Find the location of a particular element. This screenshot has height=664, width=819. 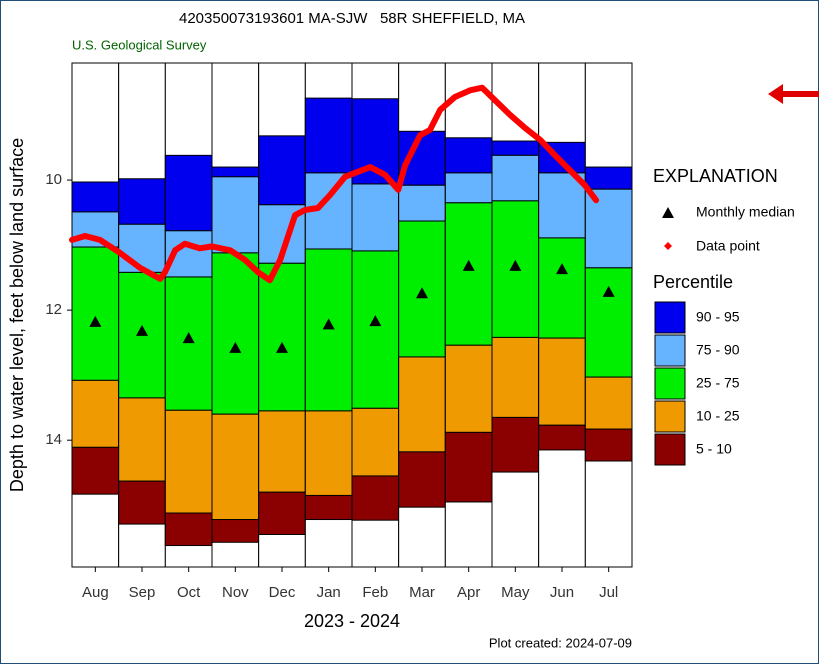

x-tick-label: Nov is located at coordinates (235, 592).